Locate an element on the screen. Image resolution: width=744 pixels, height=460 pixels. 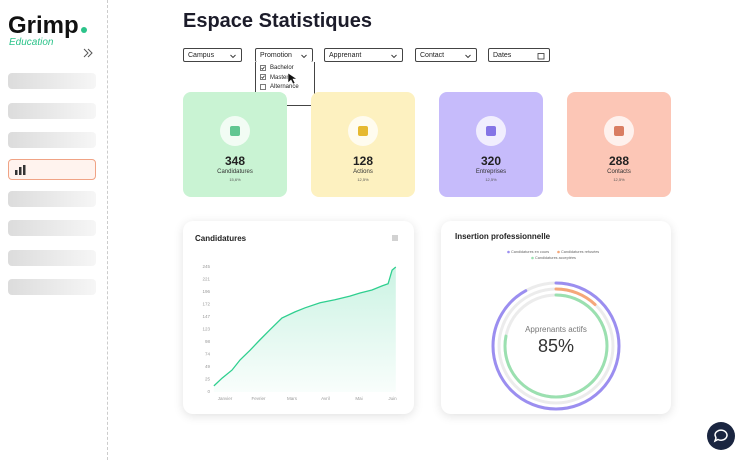
chart-title: Insertion professionnelle is located at coordinates (503, 236).